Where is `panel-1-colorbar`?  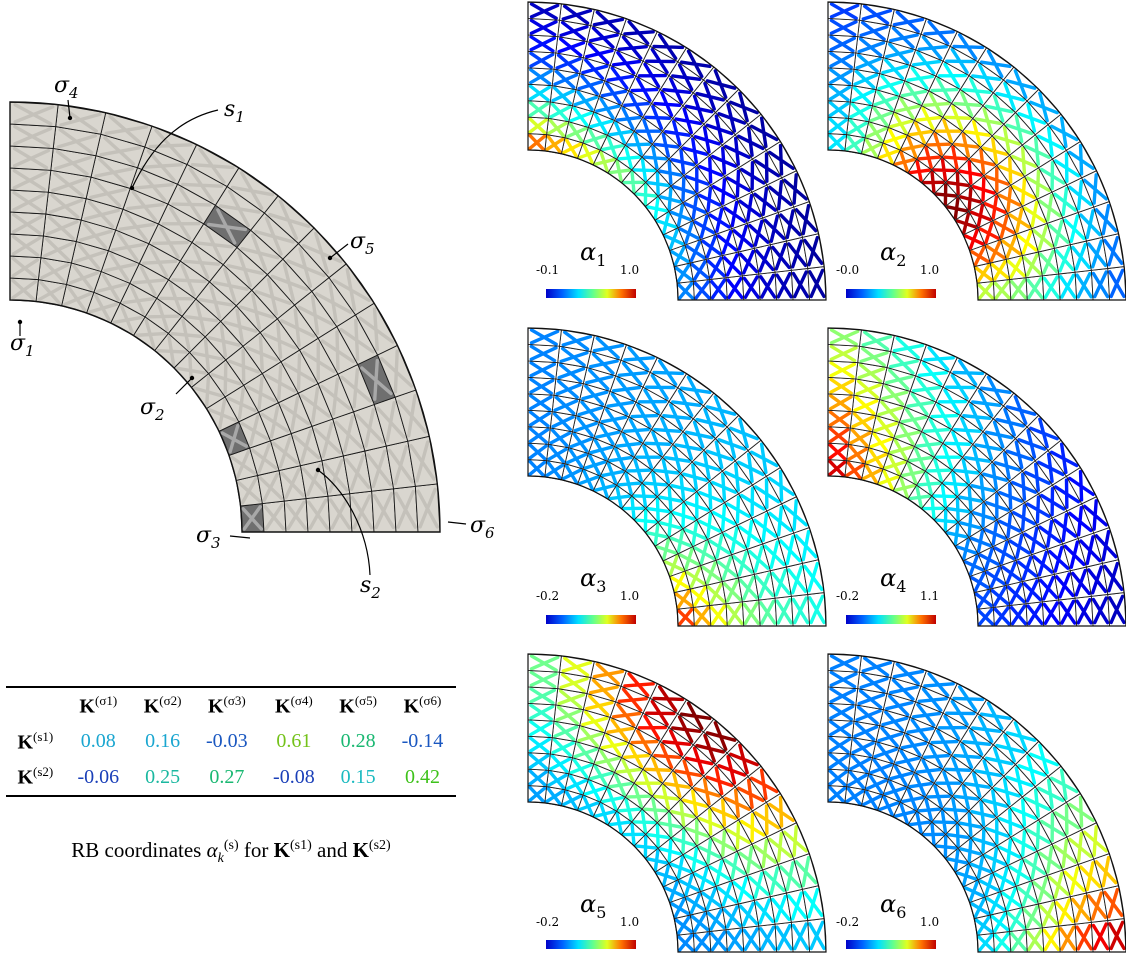
panel-1-colorbar is located at coordinates (591, 293).